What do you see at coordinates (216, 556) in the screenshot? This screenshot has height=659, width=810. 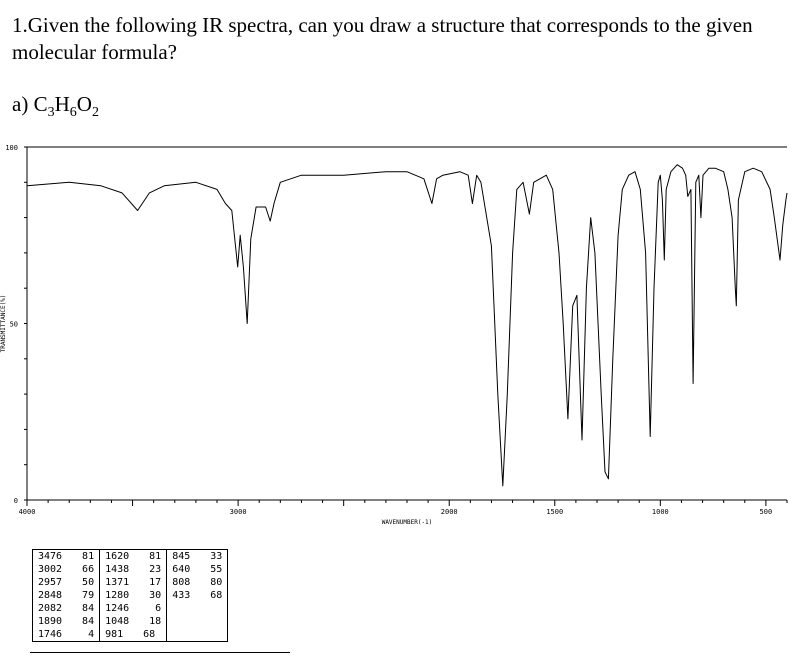 I see `peak-intensity: 33` at bounding box center [216, 556].